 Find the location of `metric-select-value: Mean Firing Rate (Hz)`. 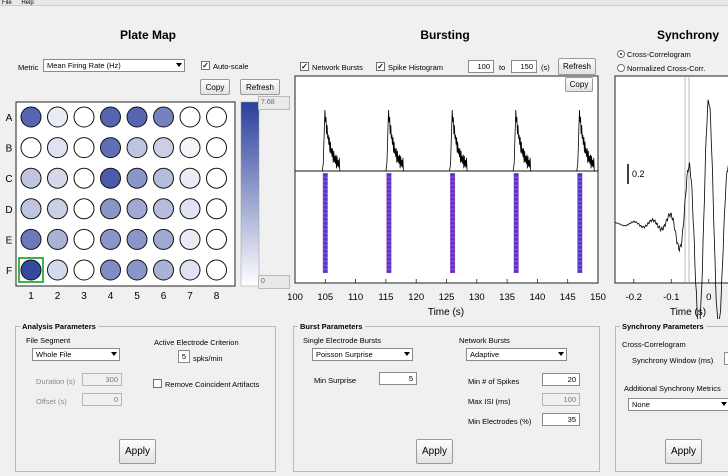

metric-select-value: Mean Firing Rate (Hz) is located at coordinates (84, 65).